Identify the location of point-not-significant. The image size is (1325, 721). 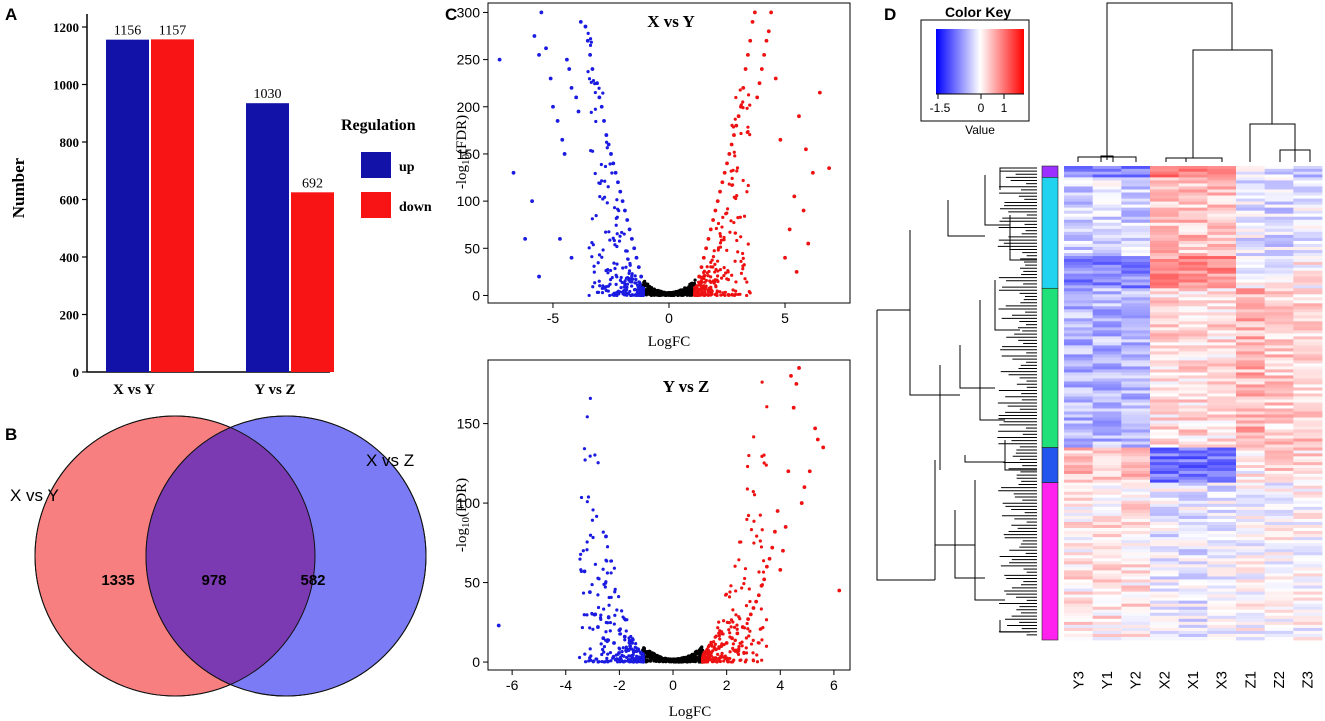
(685, 661).